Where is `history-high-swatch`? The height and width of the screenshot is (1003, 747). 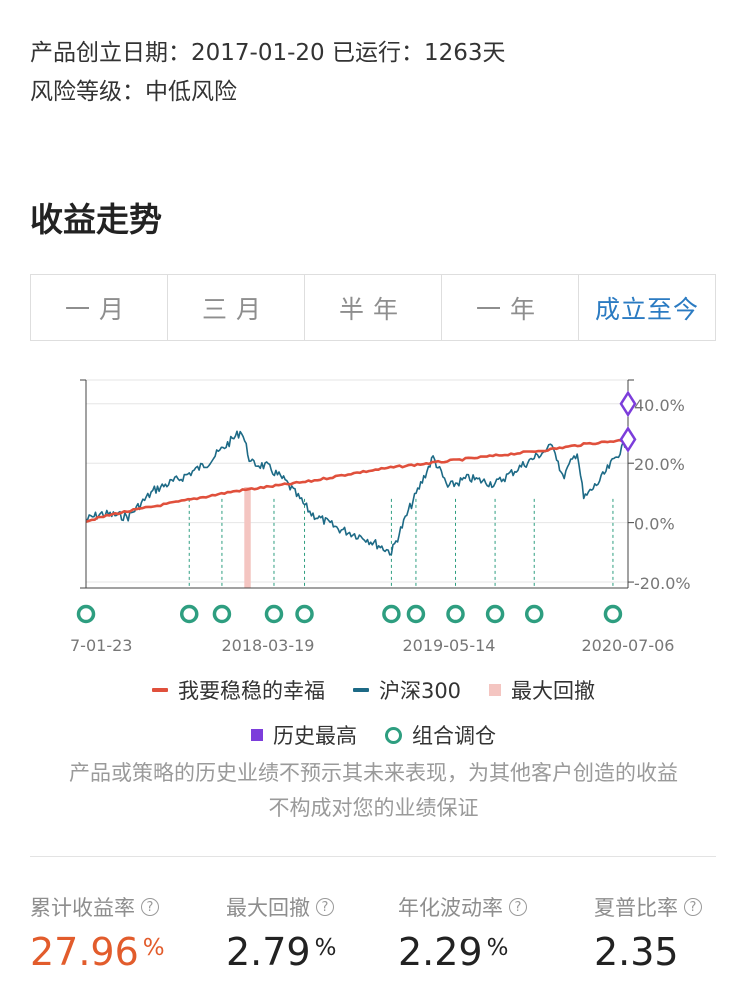 history-high-swatch is located at coordinates (257, 735).